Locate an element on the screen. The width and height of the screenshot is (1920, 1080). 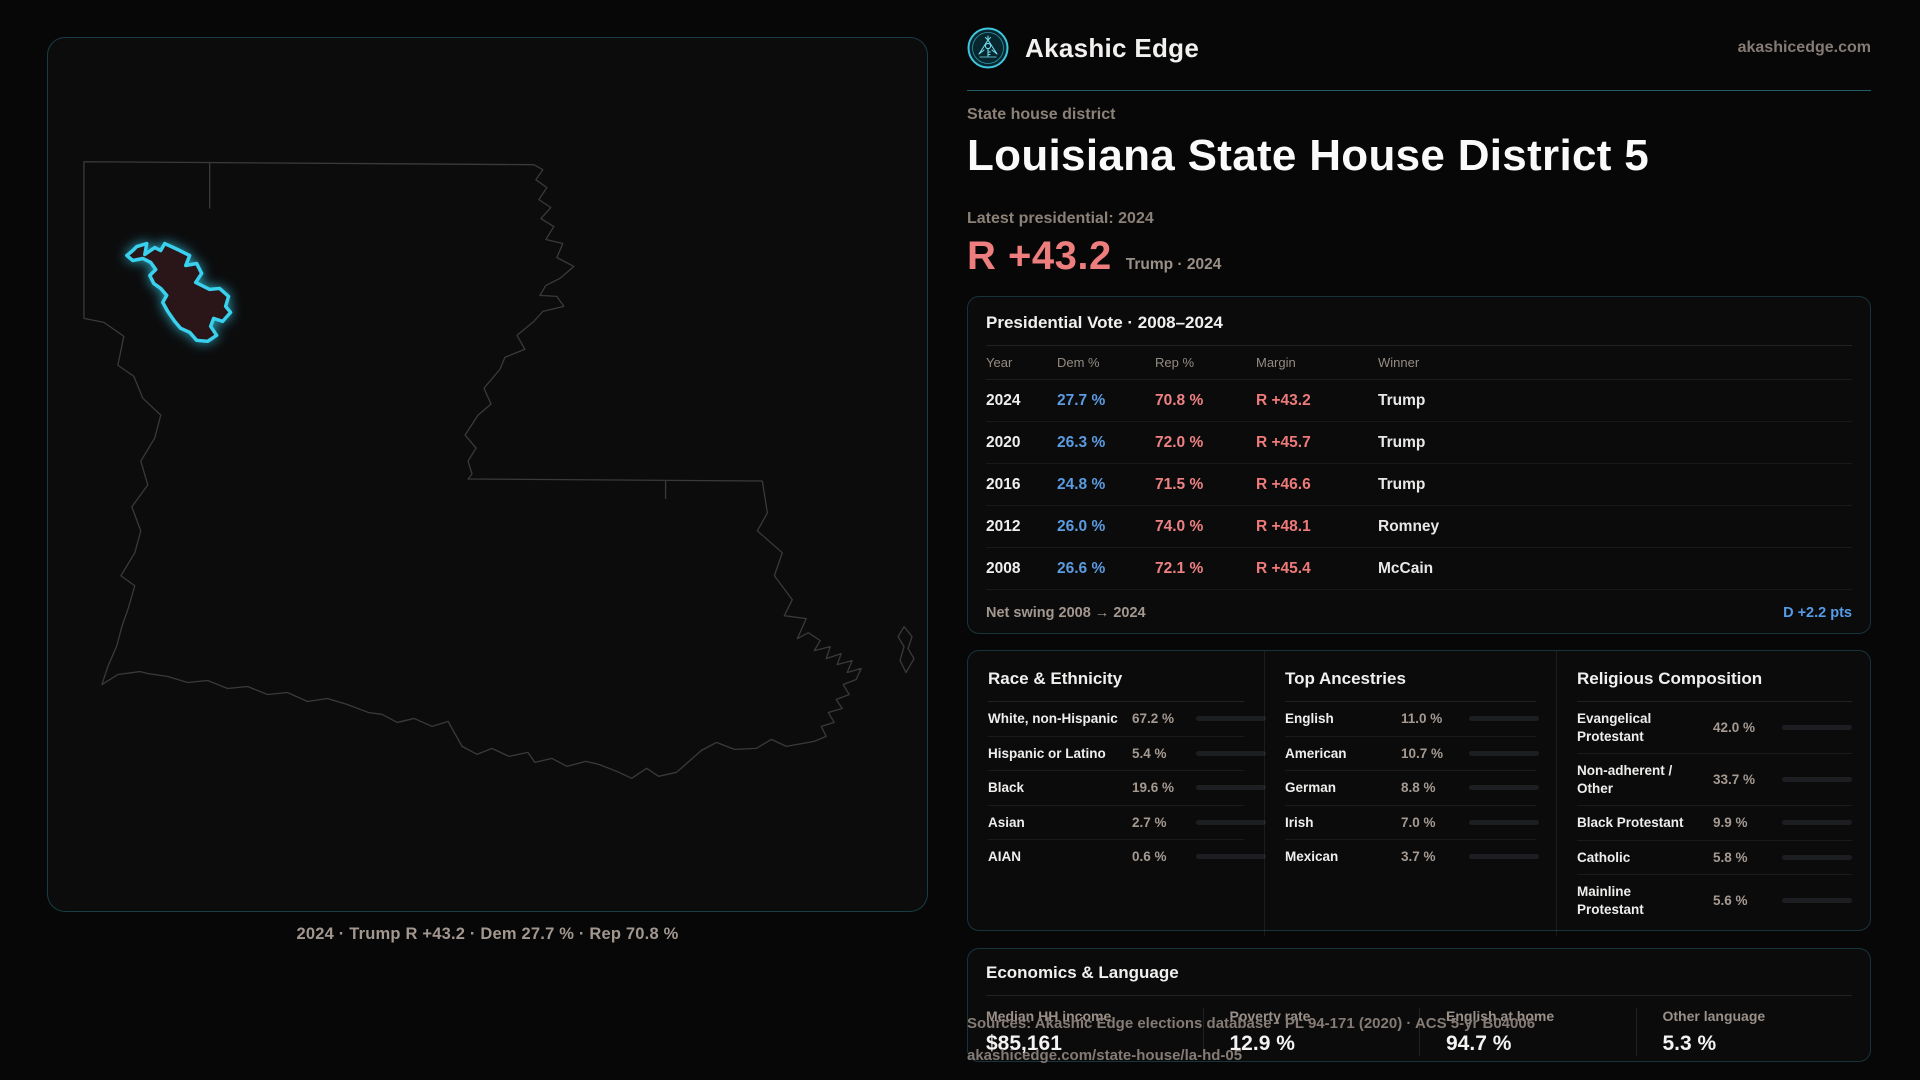
religion-title: Religious Composition is located at coordinates (1714, 685).